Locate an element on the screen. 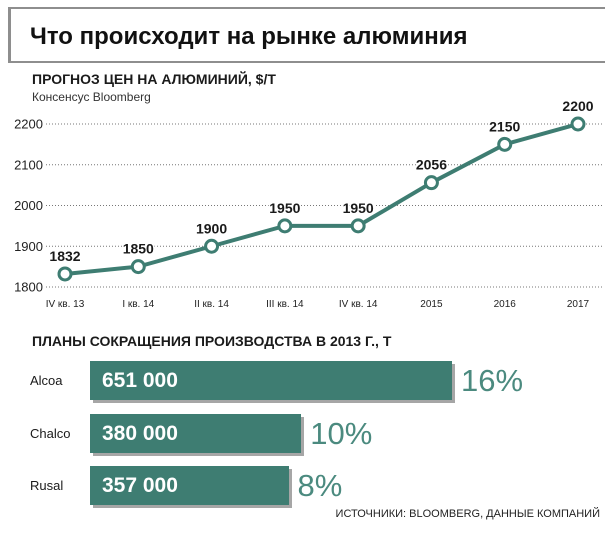 The image size is (613, 538). bar: 357 000 is located at coordinates (189, 485).